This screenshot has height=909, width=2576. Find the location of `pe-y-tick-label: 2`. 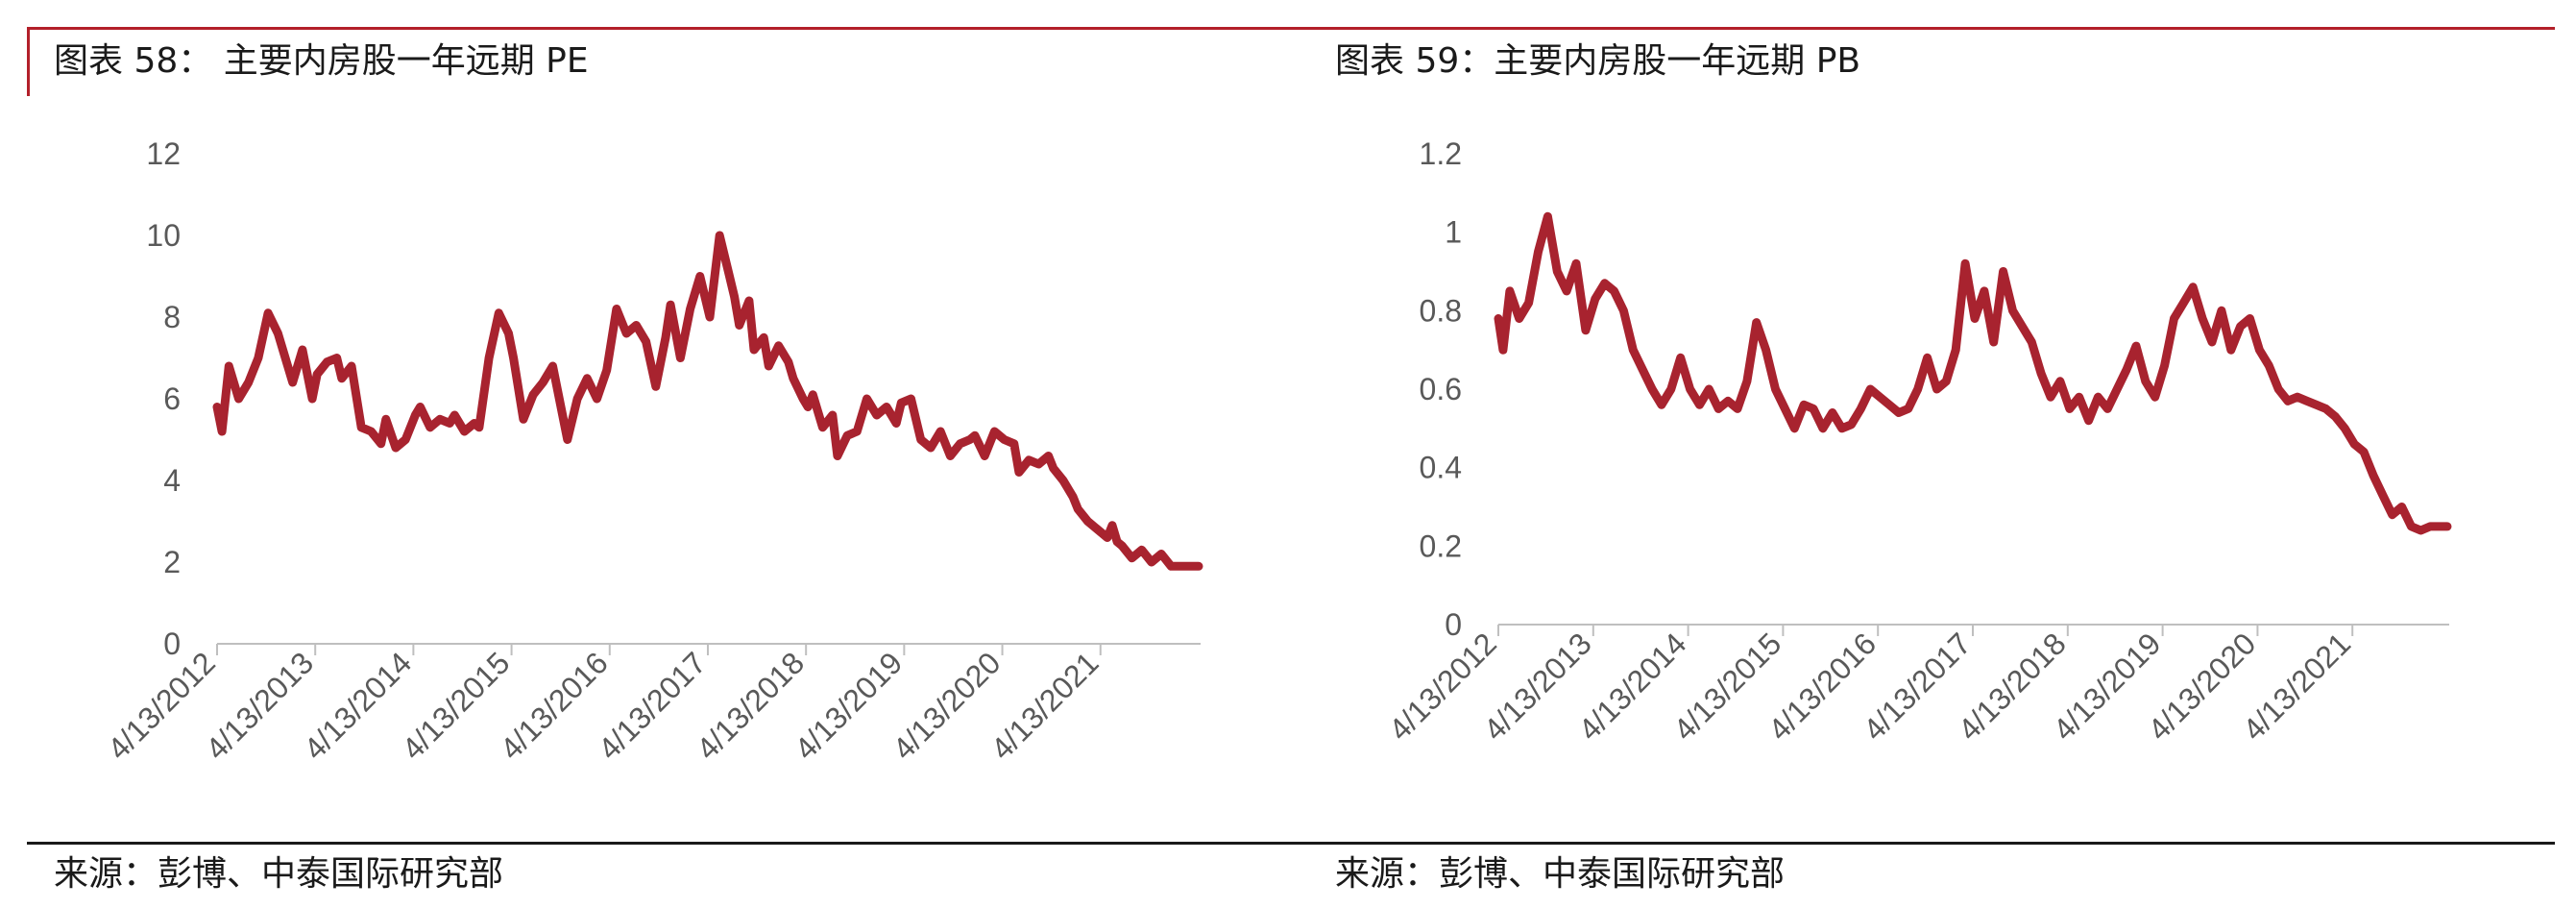

pe-y-tick-label: 2 is located at coordinates (172, 562).